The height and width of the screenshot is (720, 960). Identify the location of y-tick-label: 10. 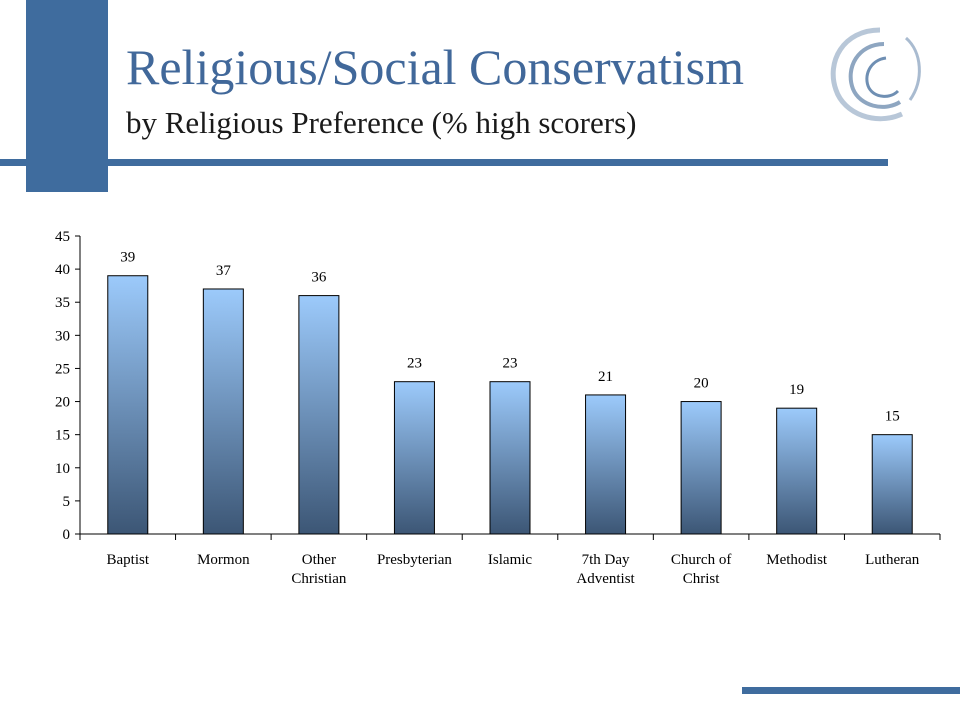
(62, 469).